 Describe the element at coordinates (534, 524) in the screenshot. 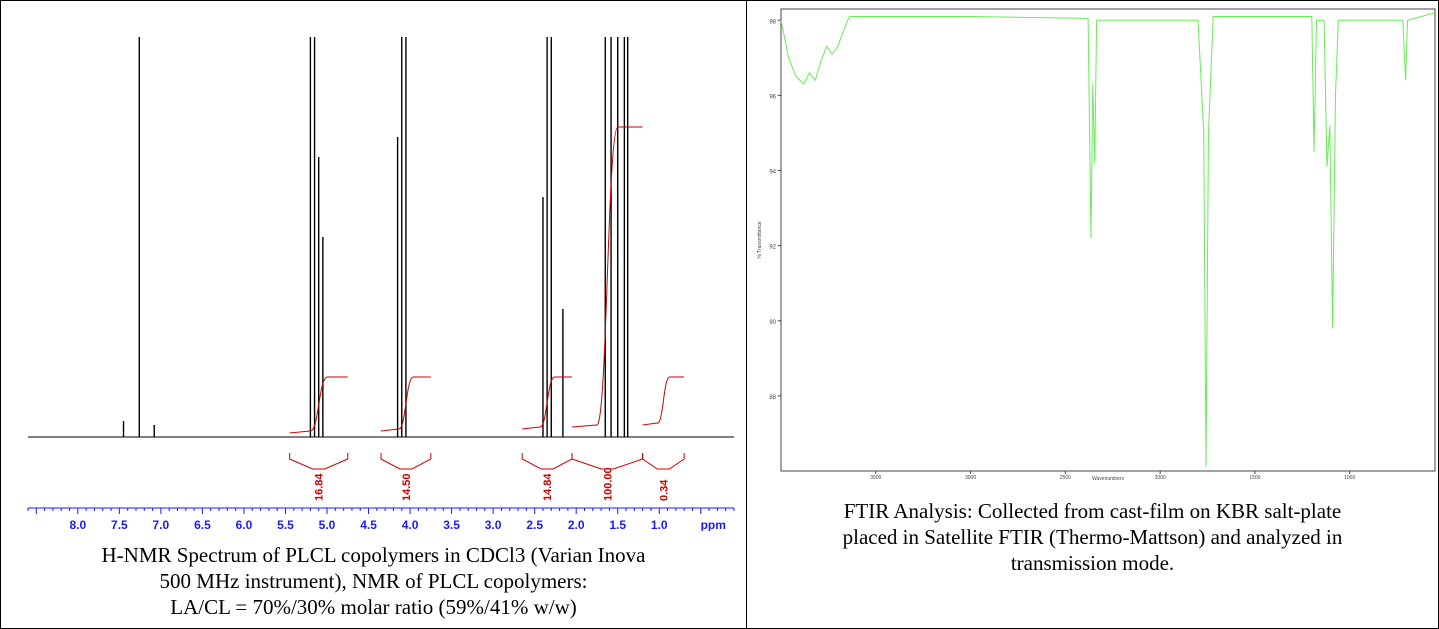

I see `nmr-x-tick-label: 2.5` at that location.